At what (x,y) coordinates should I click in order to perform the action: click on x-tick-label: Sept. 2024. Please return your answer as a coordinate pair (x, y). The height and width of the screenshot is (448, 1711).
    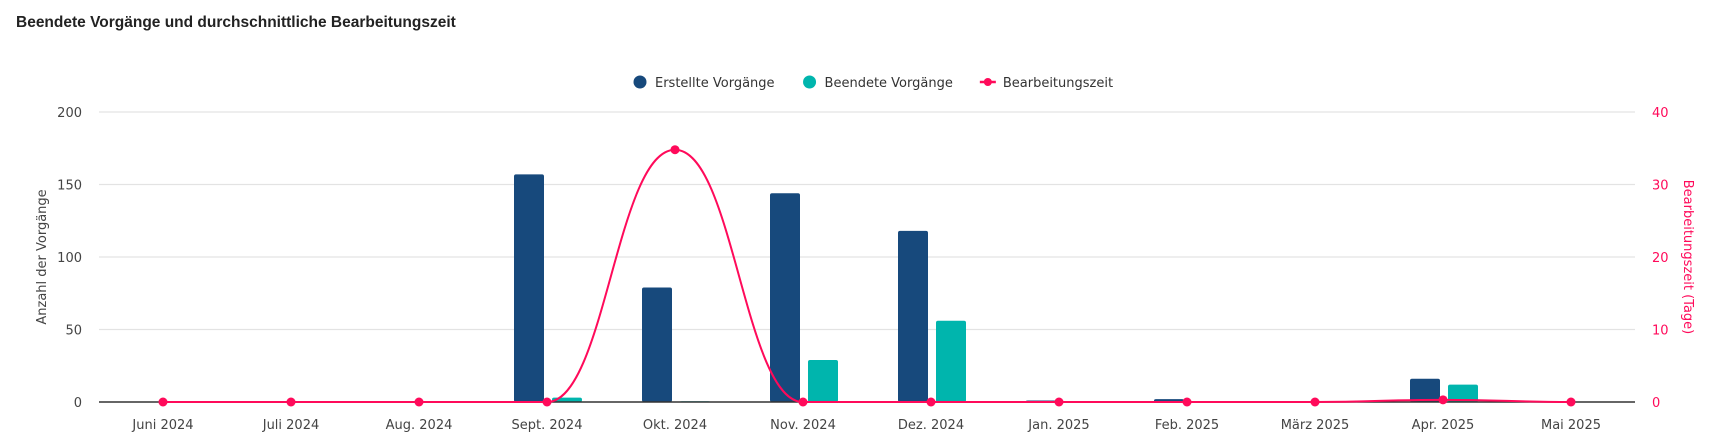
    Looking at the image, I should click on (547, 425).